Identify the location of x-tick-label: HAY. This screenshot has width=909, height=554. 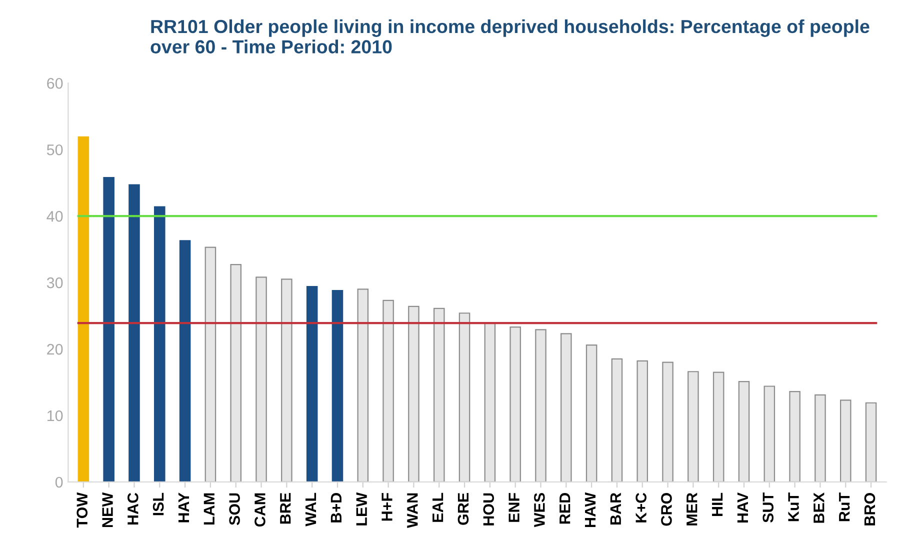
(183, 507).